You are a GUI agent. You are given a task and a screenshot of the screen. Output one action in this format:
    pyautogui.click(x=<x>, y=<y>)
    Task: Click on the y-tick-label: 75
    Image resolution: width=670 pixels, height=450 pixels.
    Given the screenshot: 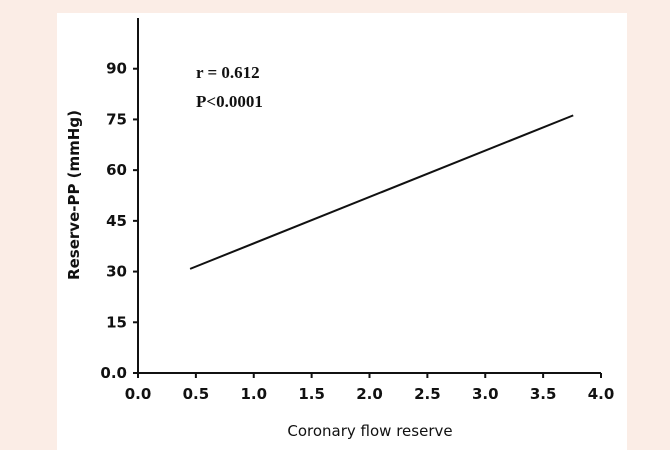 What is the action you would take?
    pyautogui.click(x=116, y=119)
    